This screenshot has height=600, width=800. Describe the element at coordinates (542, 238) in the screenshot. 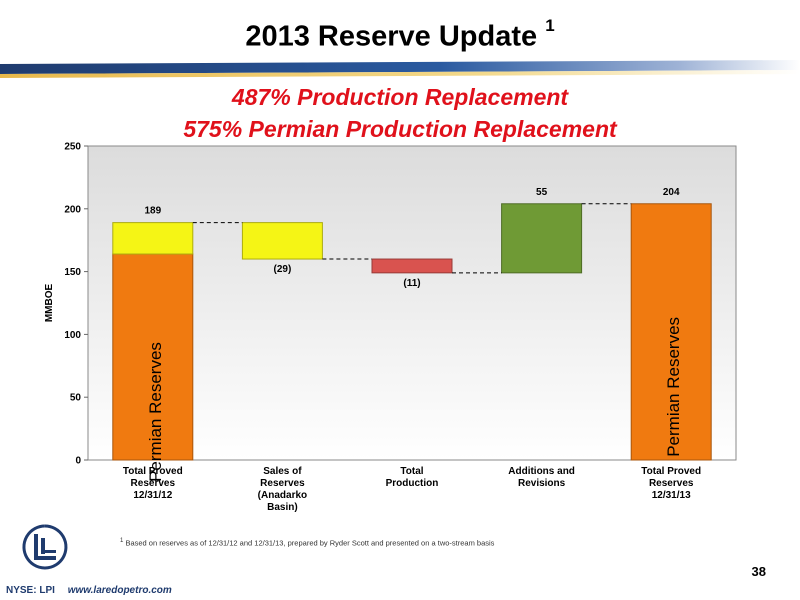

I see `bar-segment-green` at that location.